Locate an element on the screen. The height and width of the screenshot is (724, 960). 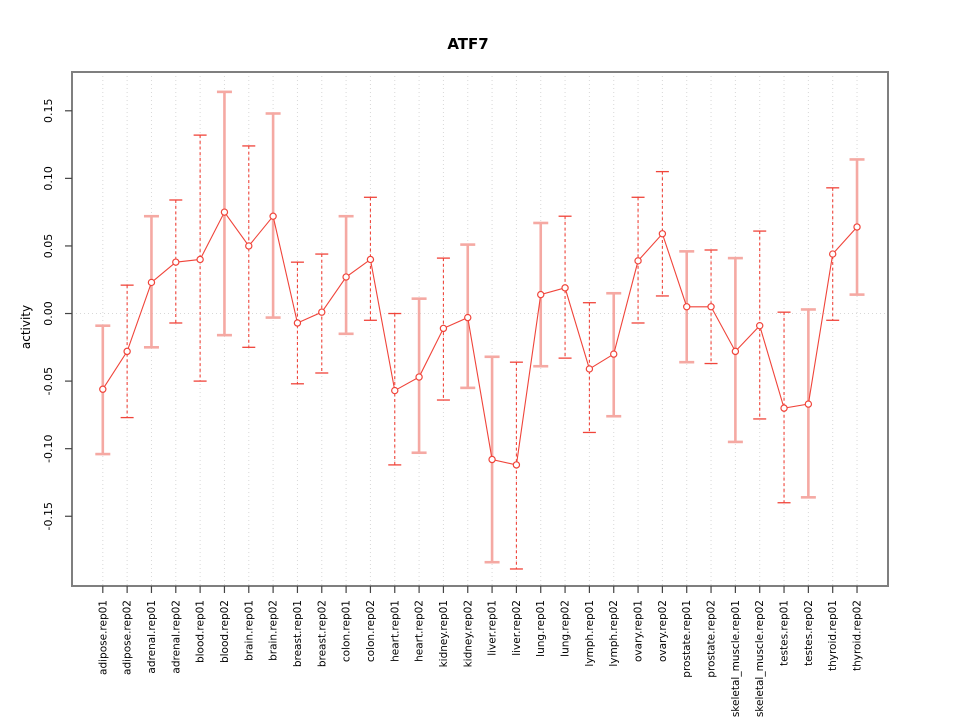
x-tick-label: testes.rep01 is located at coordinates (785, 633).